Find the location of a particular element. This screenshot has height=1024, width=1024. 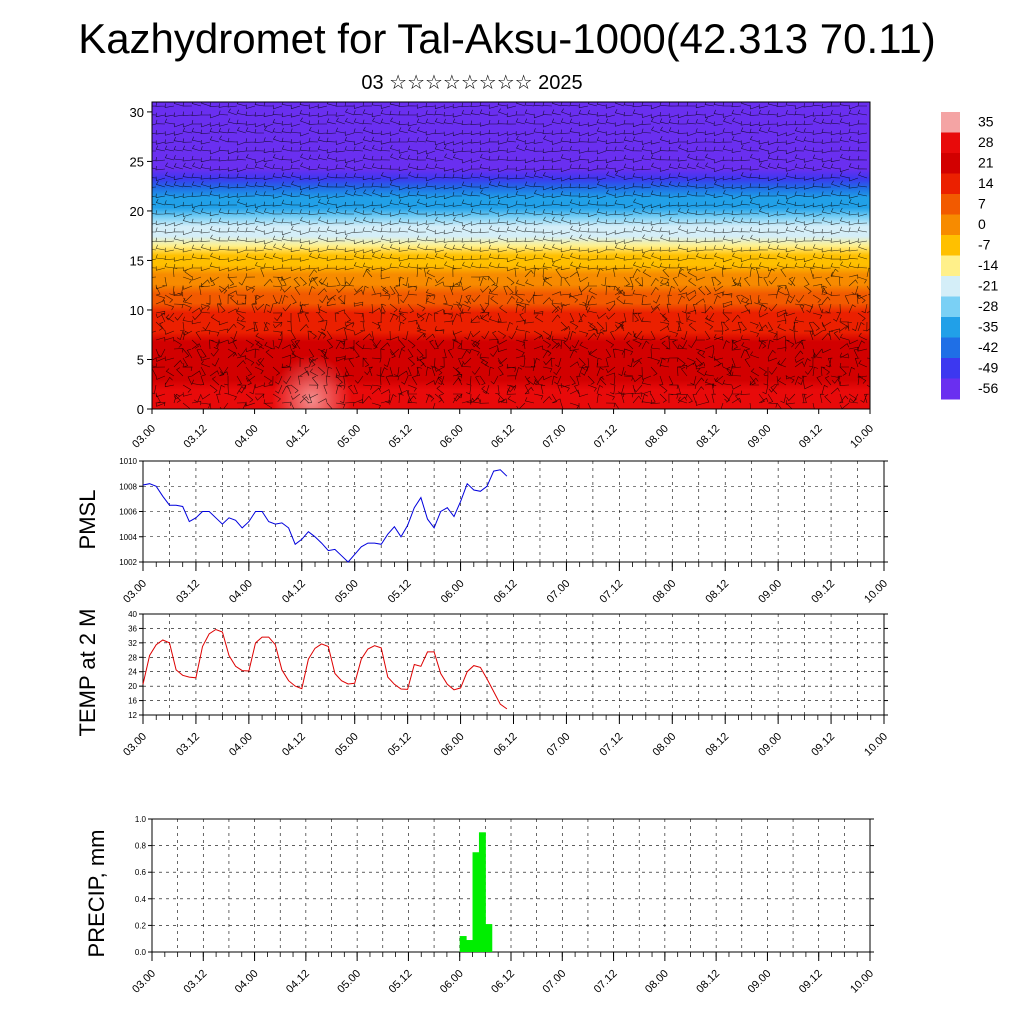

ytick-label: 1.0 is located at coordinates (141, 819).